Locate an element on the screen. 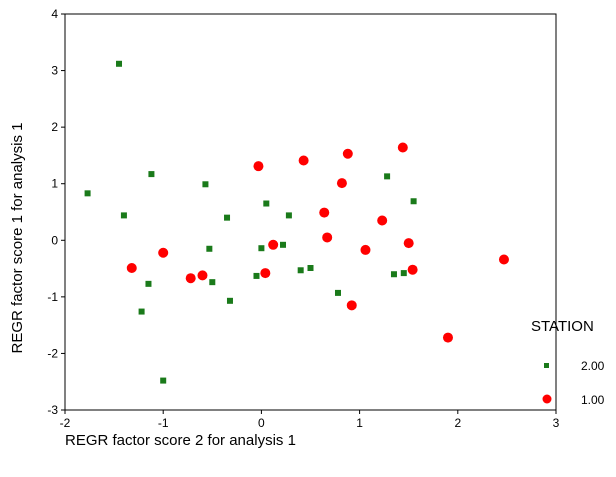 The height and width of the screenshot is (477, 616). legend-label-1-00: 1.00 is located at coordinates (593, 400).